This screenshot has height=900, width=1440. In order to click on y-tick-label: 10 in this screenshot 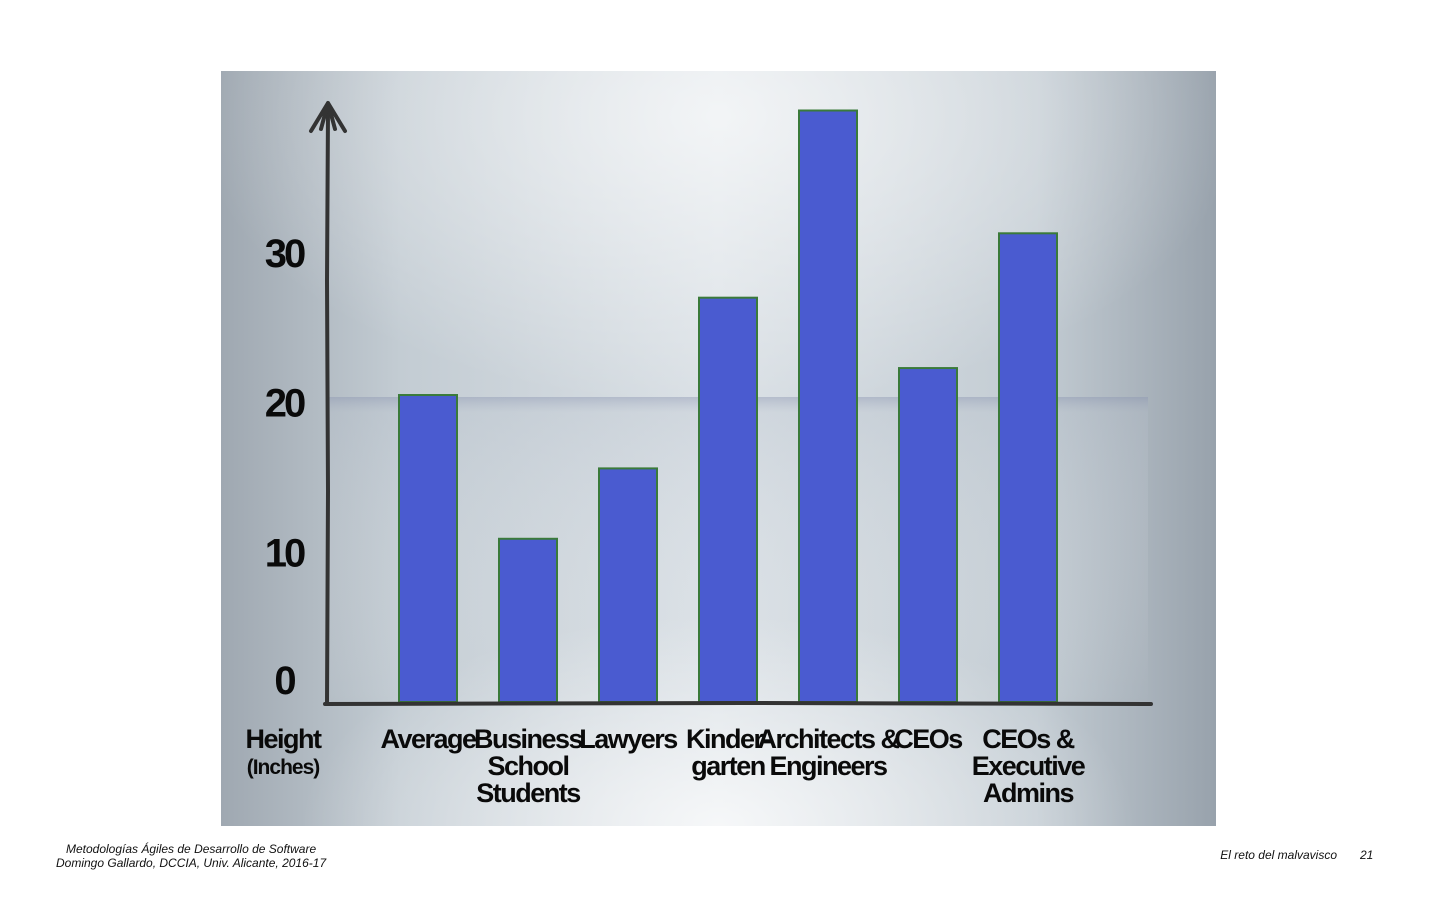, I will do `click(285, 553)`.